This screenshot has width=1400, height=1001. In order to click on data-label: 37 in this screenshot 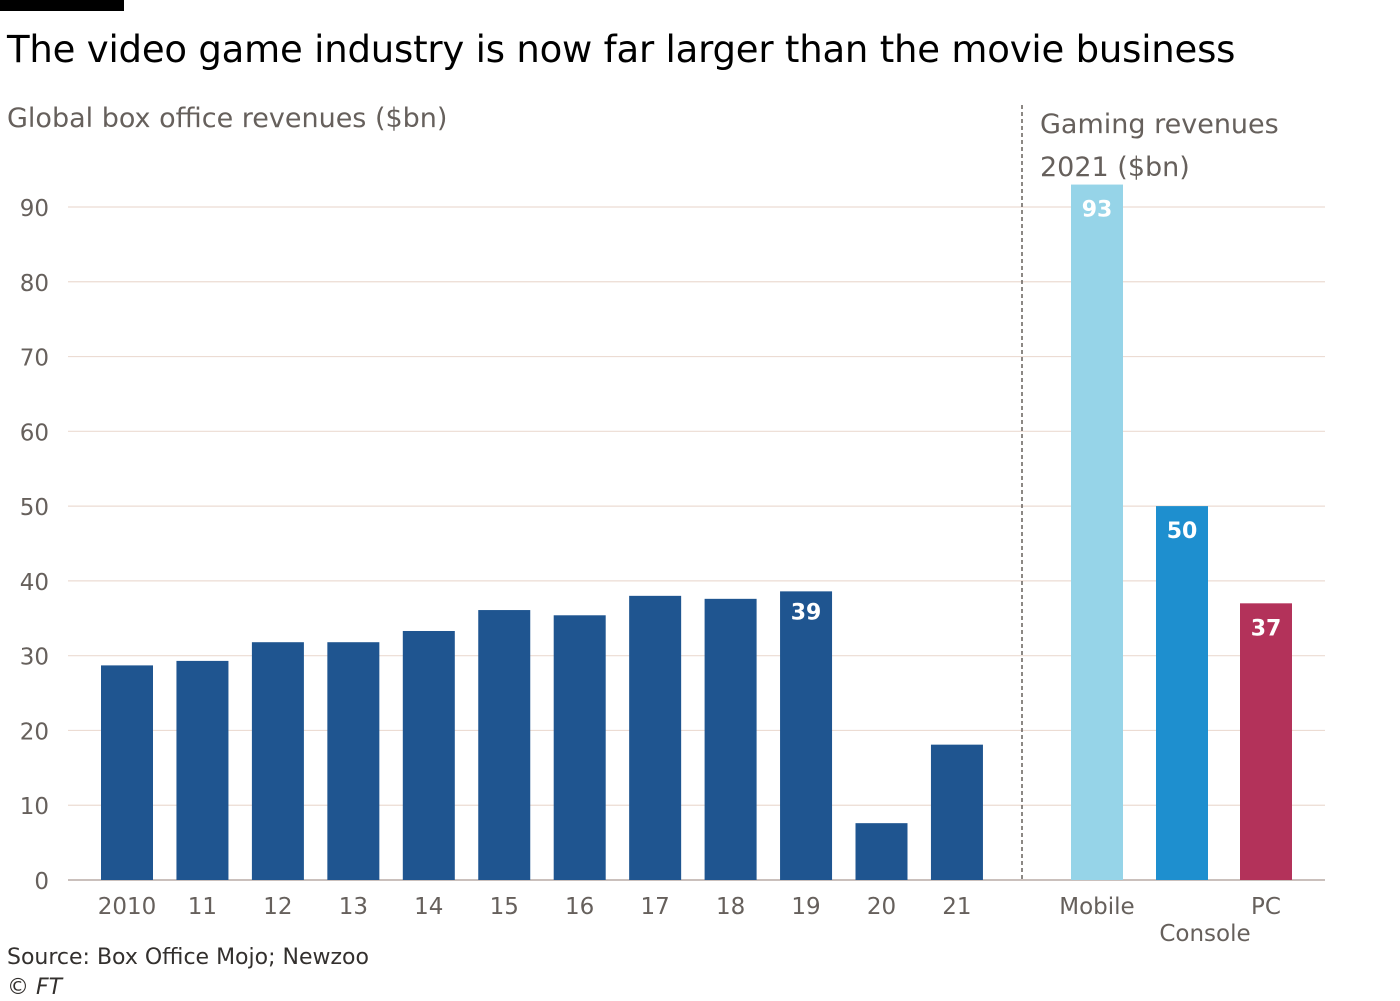, I will do `click(1266, 628)`.